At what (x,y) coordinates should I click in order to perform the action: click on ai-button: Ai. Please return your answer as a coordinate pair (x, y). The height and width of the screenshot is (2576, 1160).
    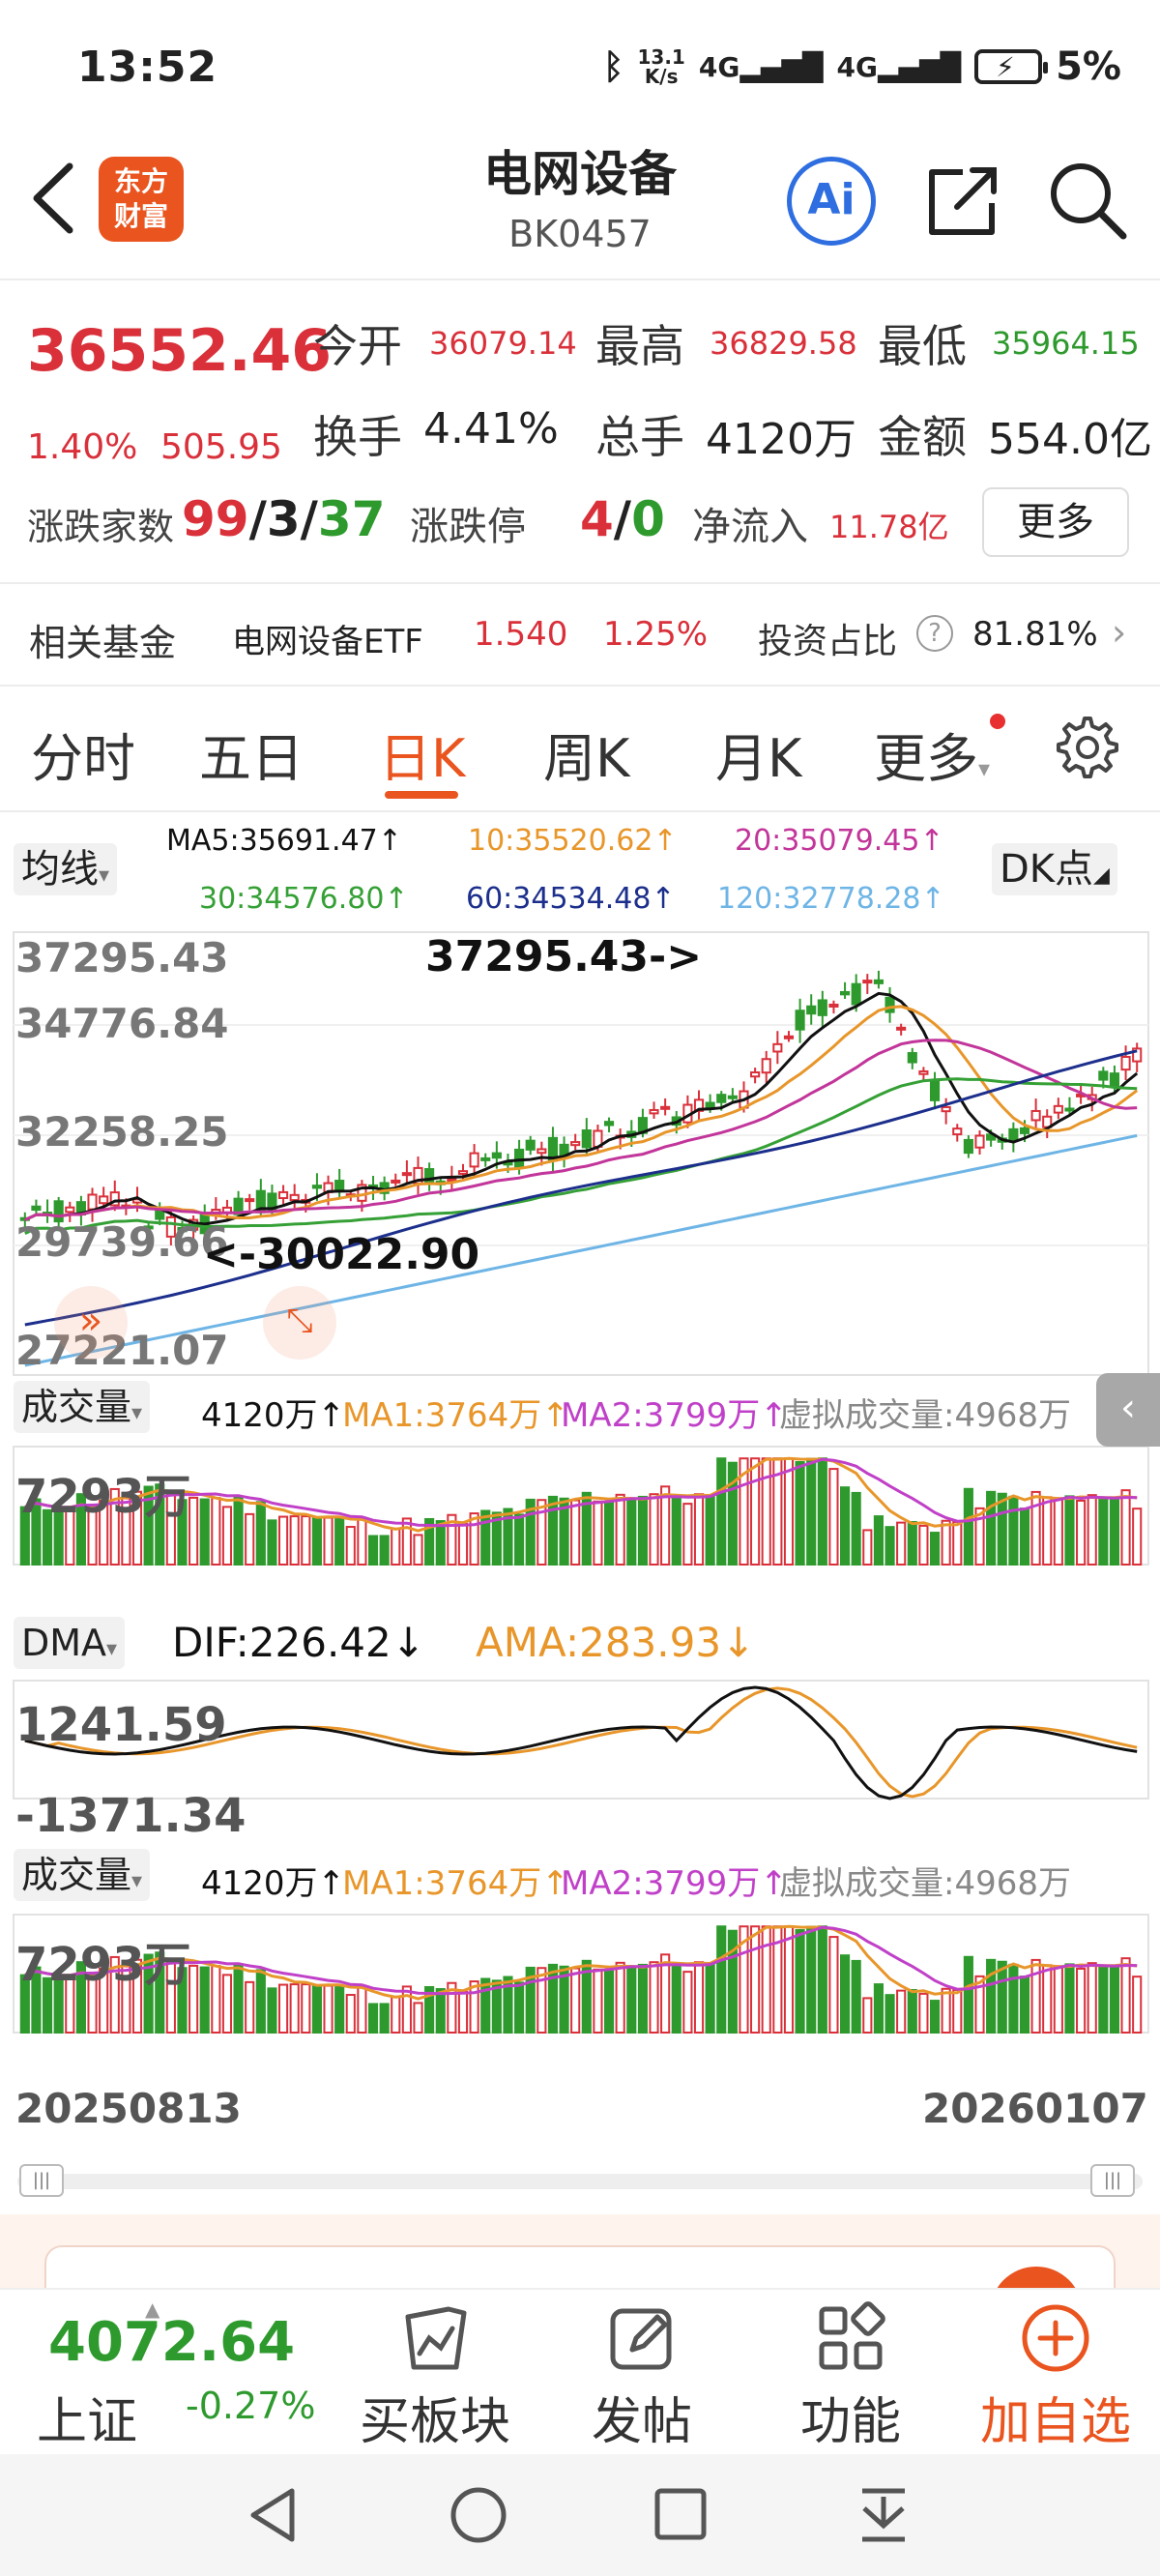
    Looking at the image, I should click on (831, 201).